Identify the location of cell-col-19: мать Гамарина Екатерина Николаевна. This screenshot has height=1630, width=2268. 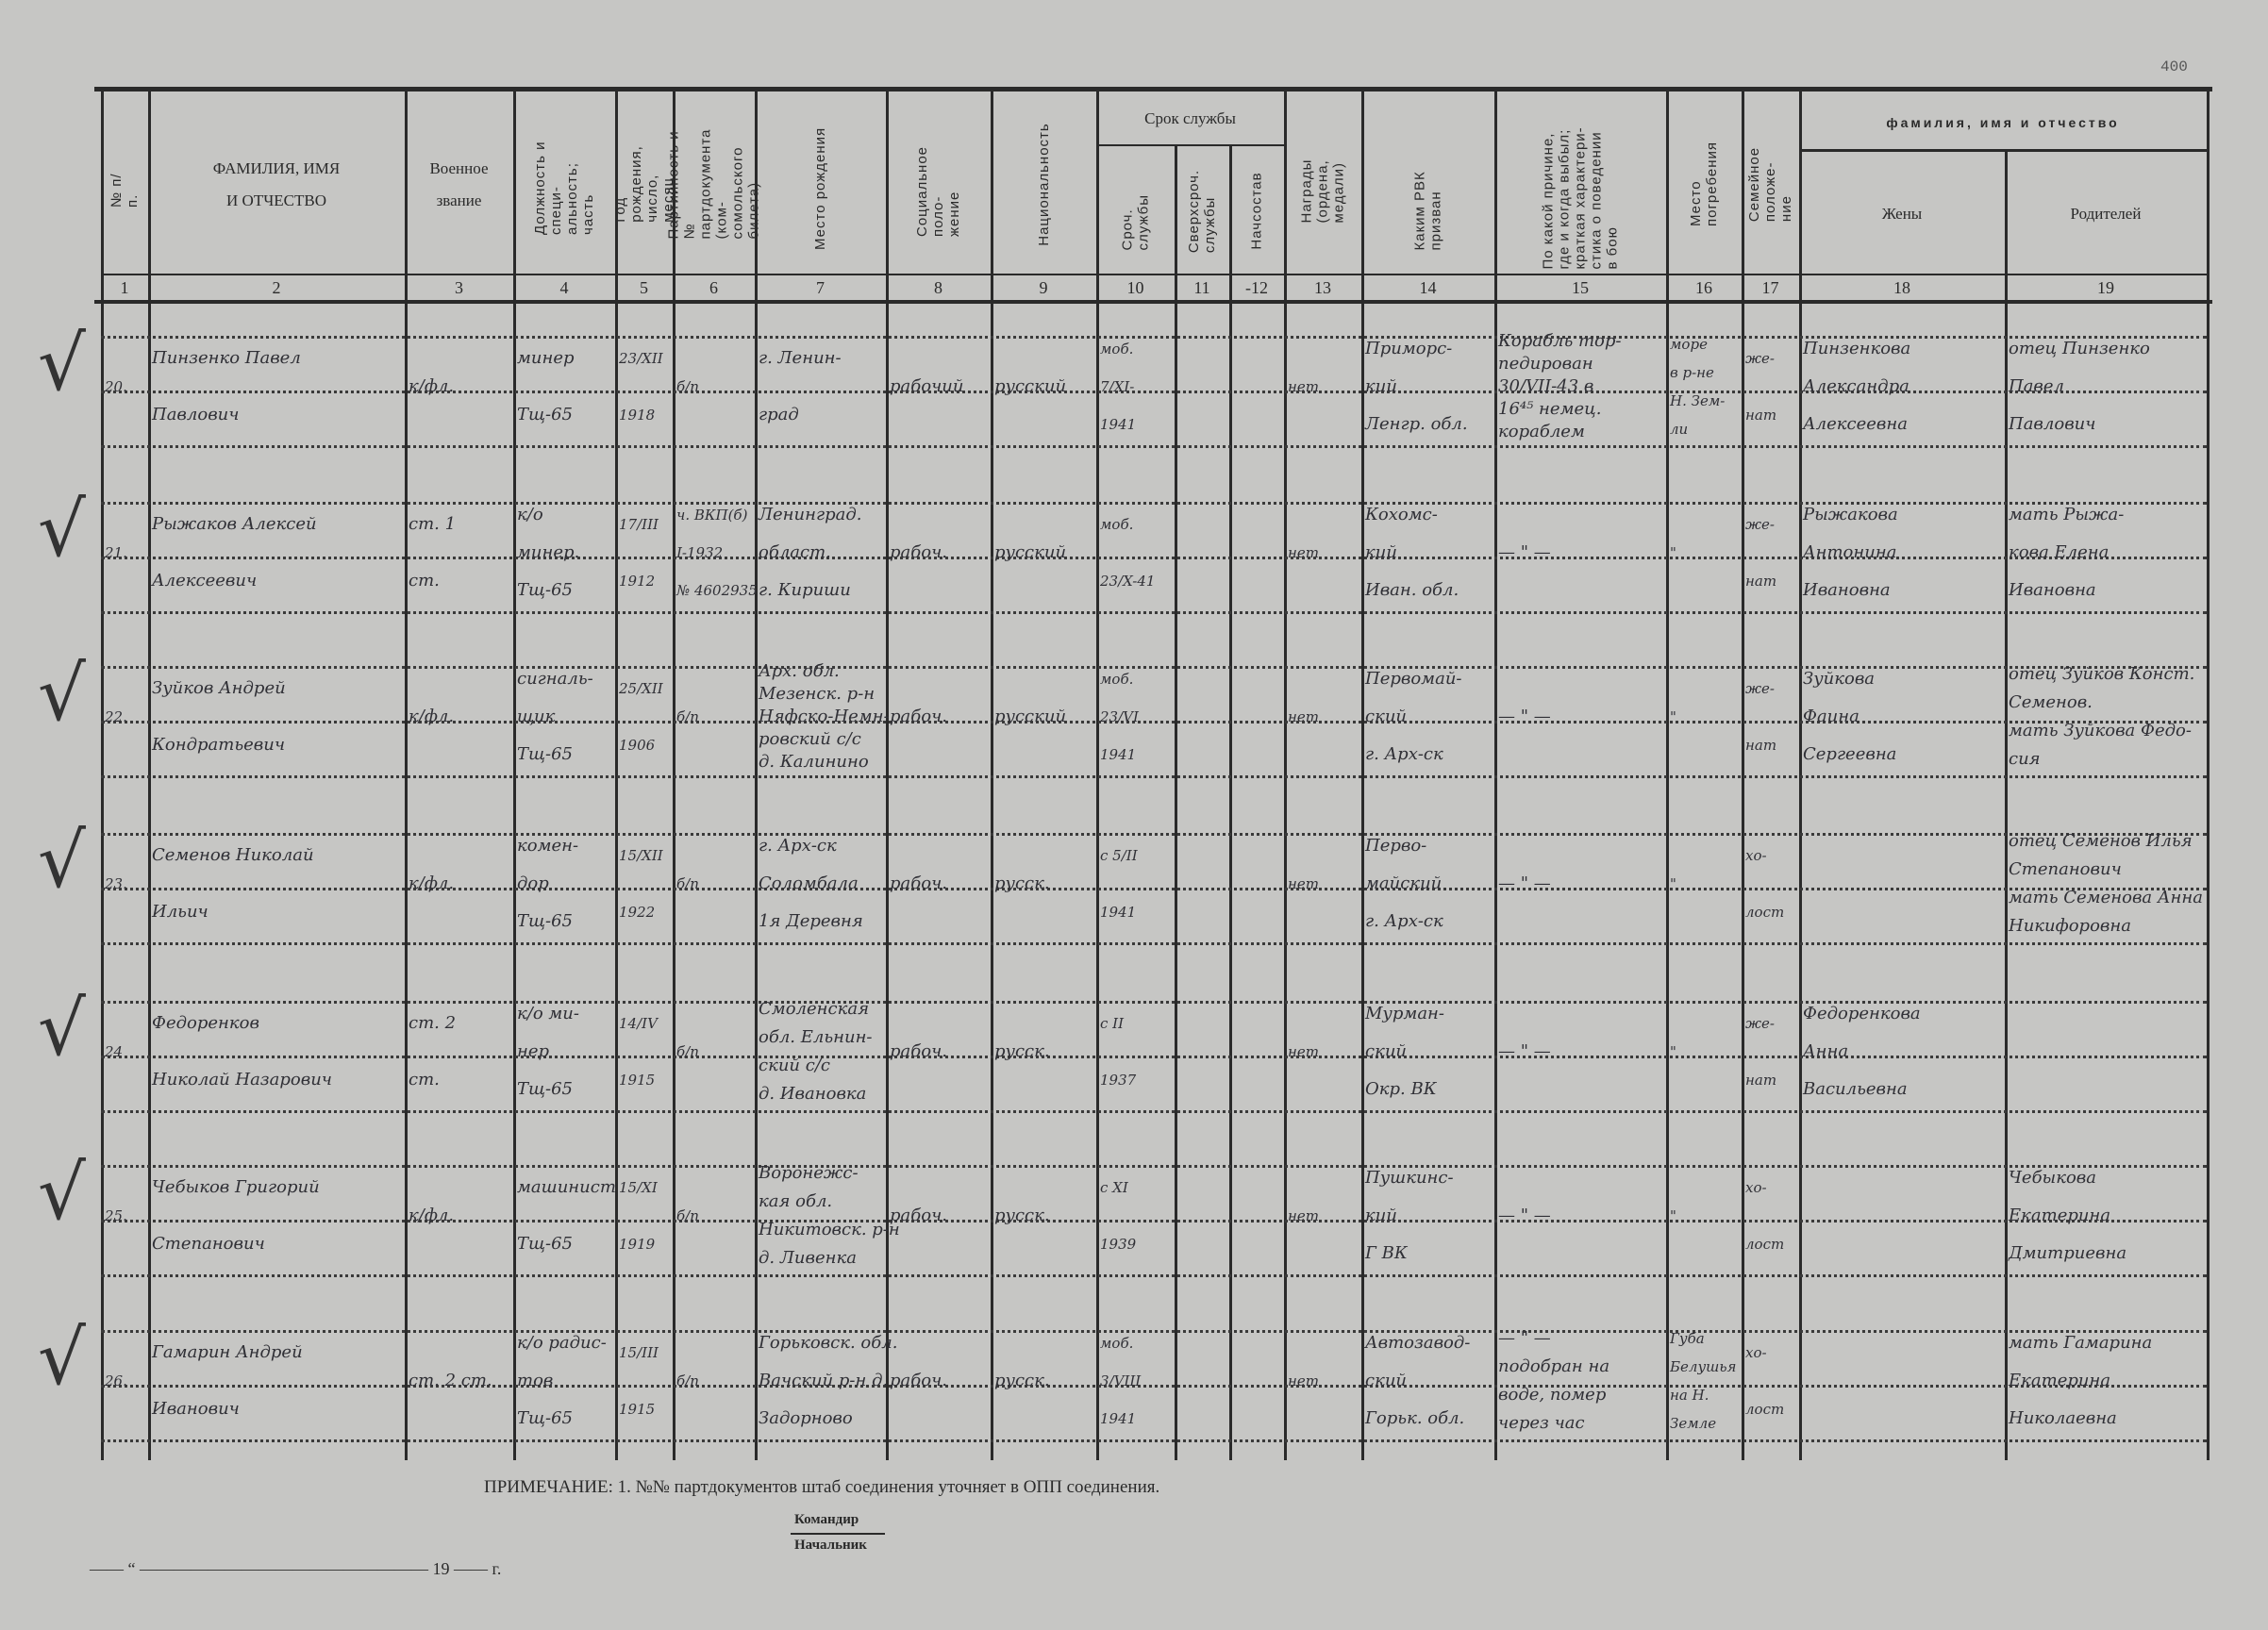
(2106, 1381).